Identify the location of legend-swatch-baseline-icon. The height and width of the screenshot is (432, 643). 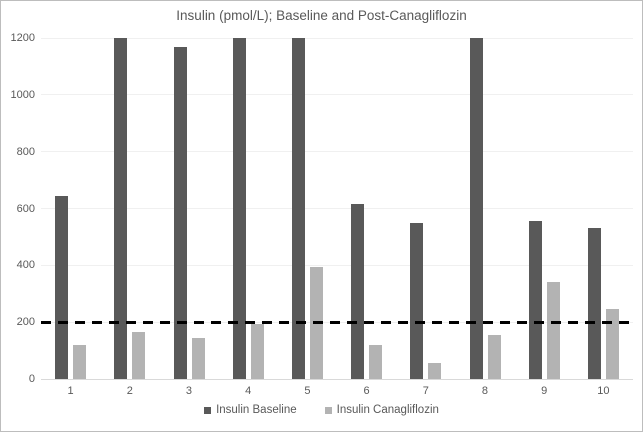
(208, 410).